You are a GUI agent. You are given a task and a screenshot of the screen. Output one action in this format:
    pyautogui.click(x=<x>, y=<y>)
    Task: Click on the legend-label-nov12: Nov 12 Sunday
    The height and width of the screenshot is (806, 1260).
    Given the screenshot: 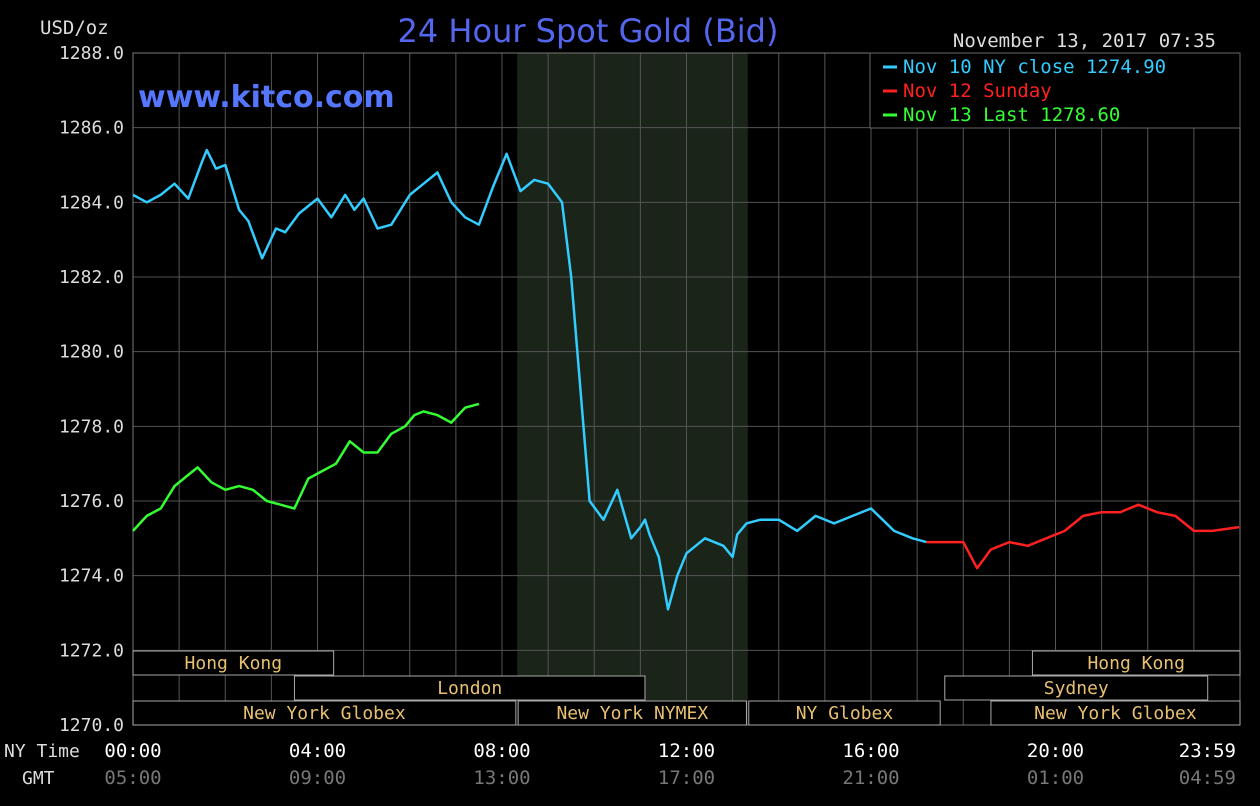 What is the action you would take?
    pyautogui.click(x=977, y=91)
    